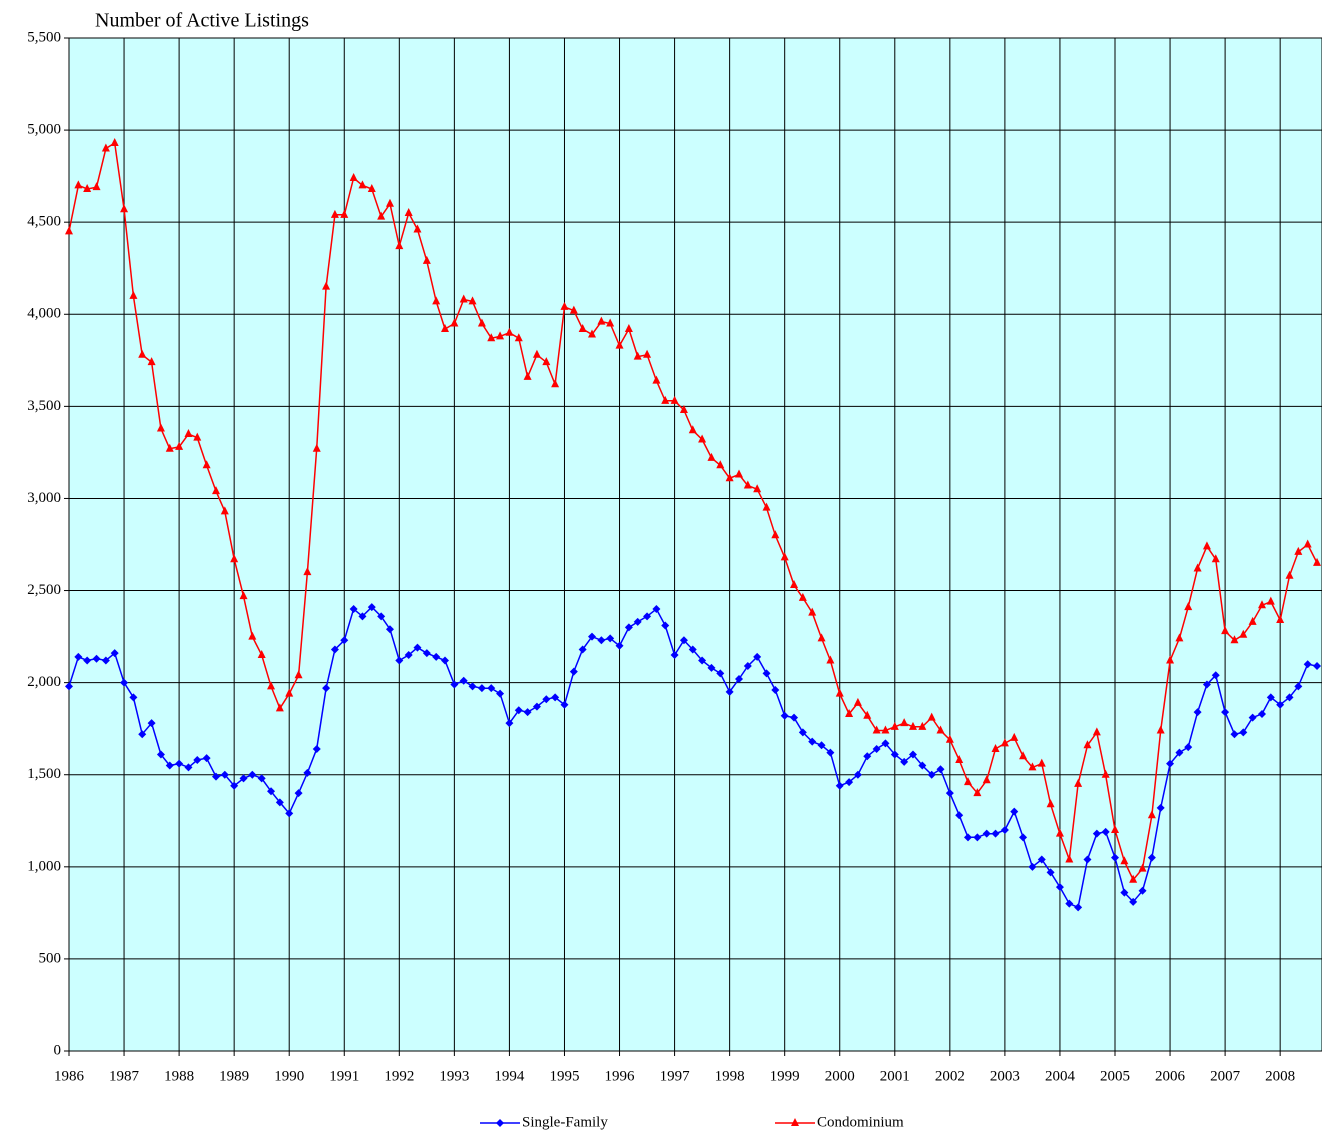 The width and height of the screenshot is (1322, 1133). Describe the element at coordinates (950, 1076) in the screenshot. I see `x-tick-label: 2002` at that location.